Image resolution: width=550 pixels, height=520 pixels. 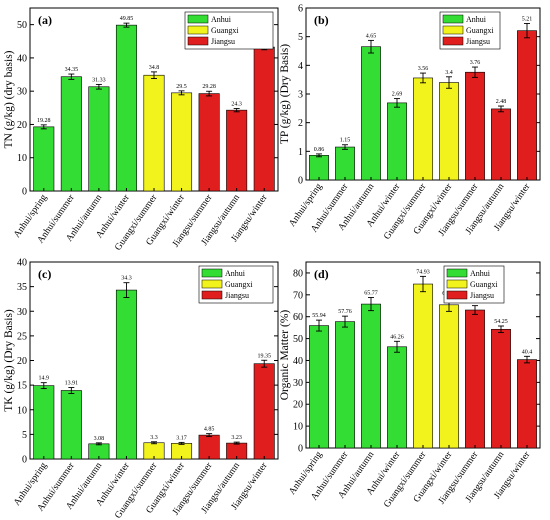 What do you see at coordinates (298, 273) in the screenshot?
I see `y-tick-label: 80` at bounding box center [298, 273].